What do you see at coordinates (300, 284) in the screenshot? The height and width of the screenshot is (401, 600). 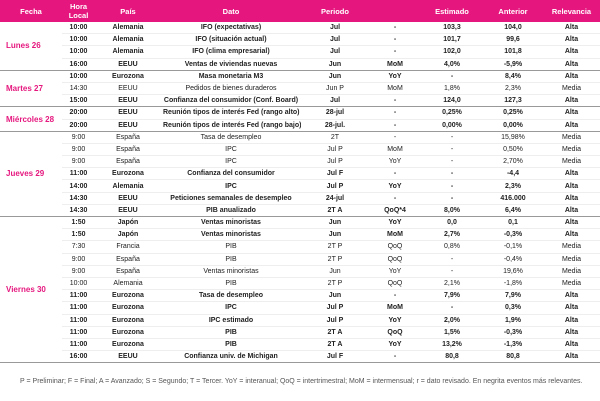 I see `event-row: 10:00 Alemania PIB 2T P QoQ 2,1% -1,8% Media` at bounding box center [300, 284].